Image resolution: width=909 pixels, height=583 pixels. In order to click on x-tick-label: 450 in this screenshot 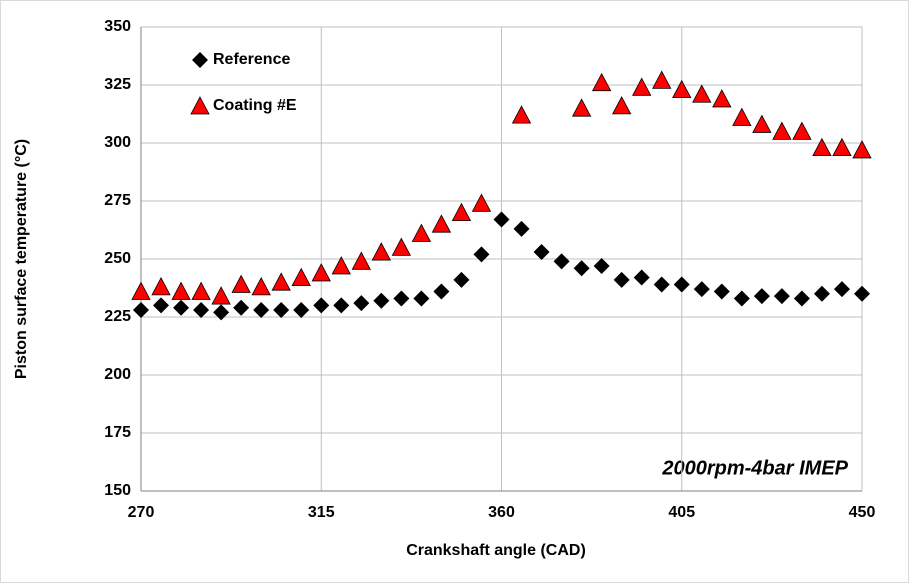, I will do `click(862, 512)`.